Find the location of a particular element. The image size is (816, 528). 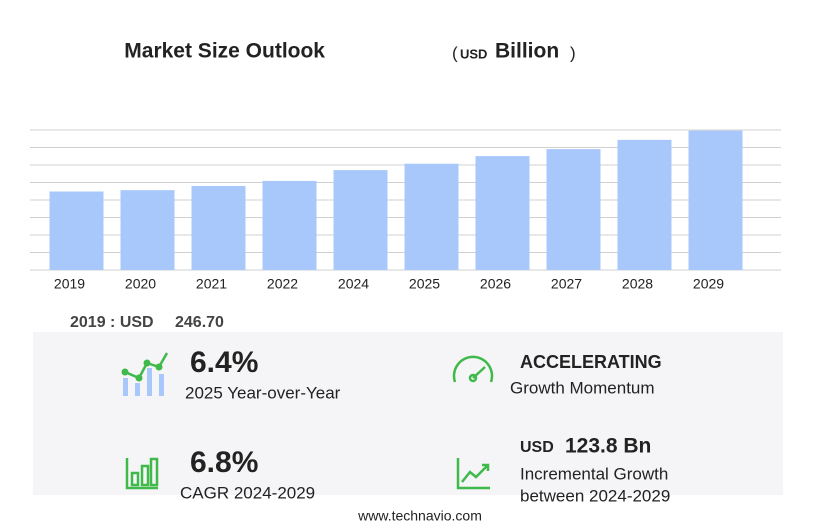

base-value: 246.70 is located at coordinates (199, 322).